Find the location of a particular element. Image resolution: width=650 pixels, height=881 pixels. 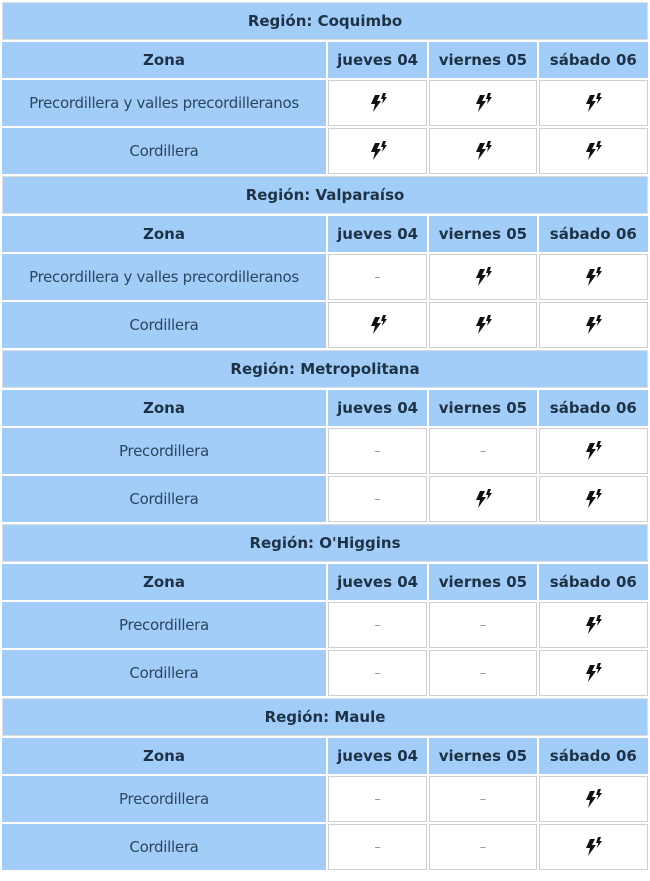

region-header-row: Región: O'Higgins is located at coordinates (325, 543).